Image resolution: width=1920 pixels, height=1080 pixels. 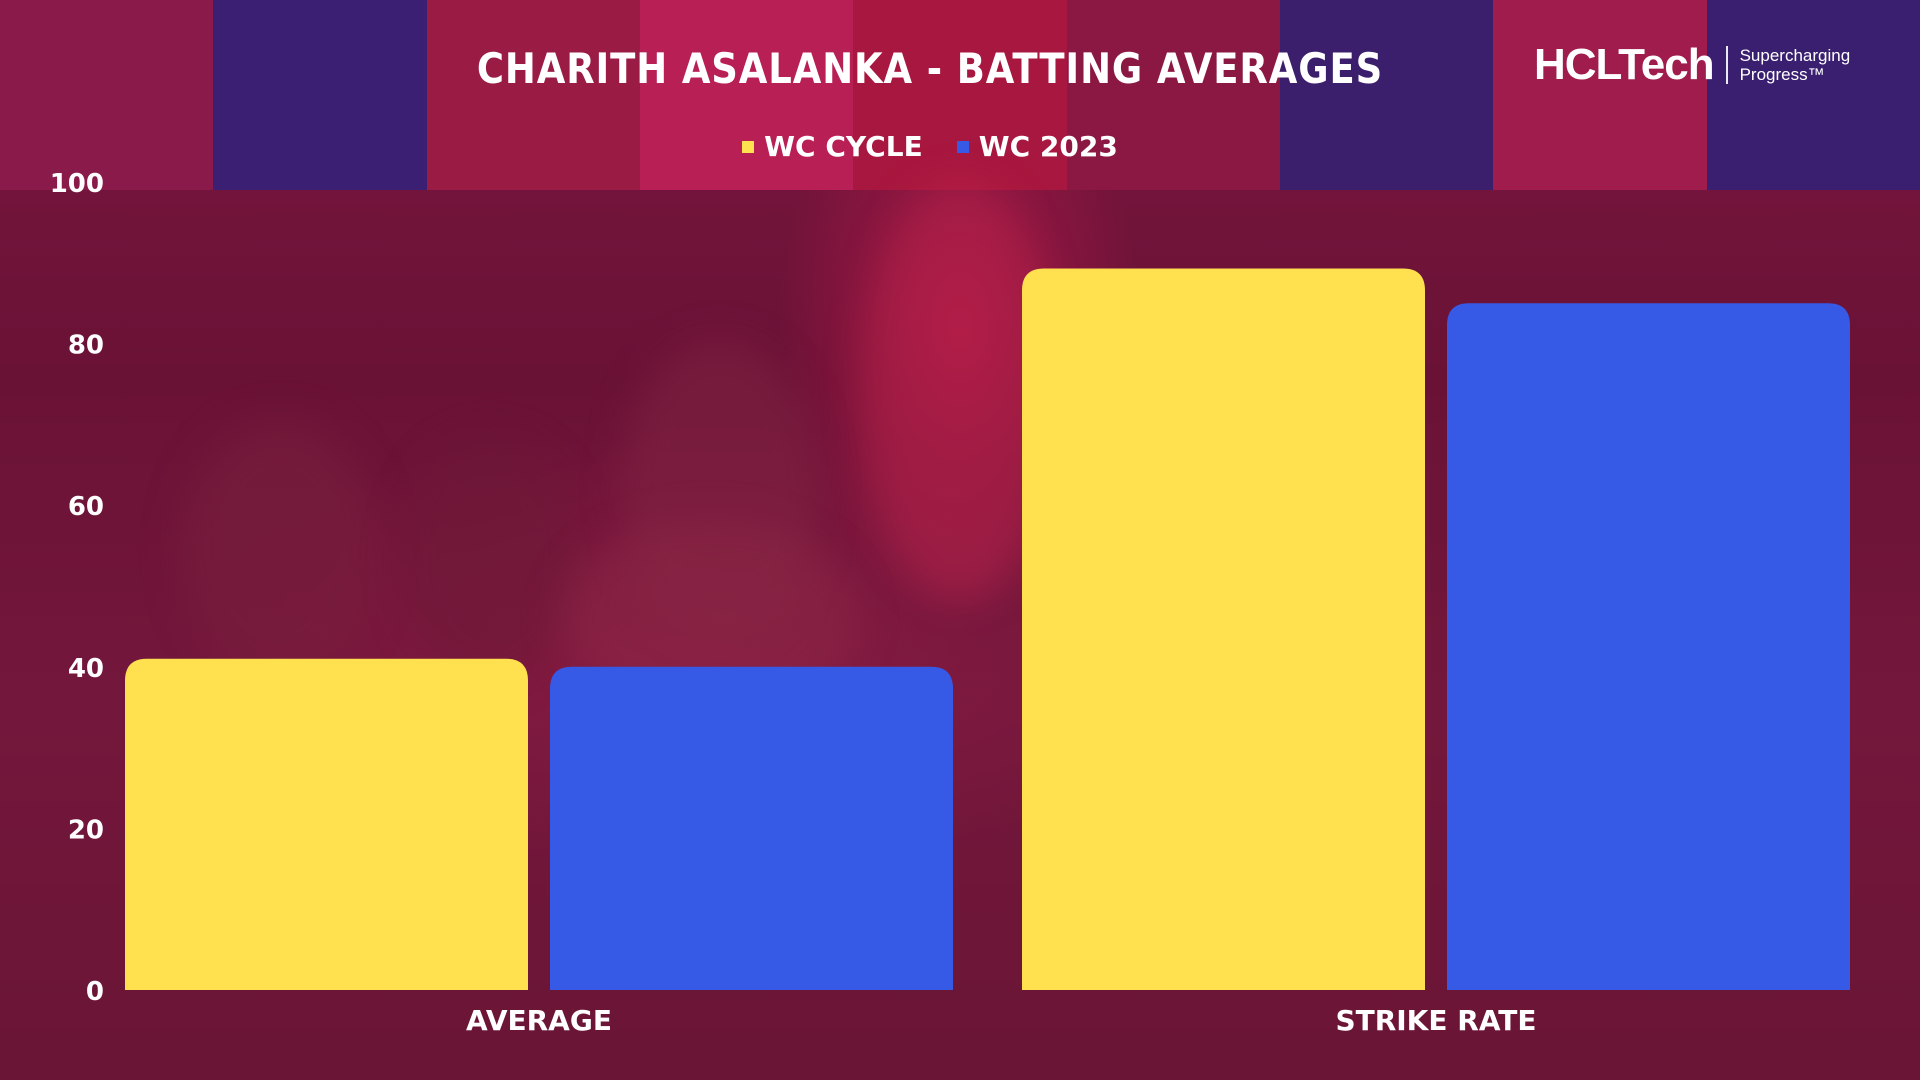 What do you see at coordinates (843, 146) in the screenshot?
I see `legend-label-wc-cycle: WC CYCLE` at bounding box center [843, 146].